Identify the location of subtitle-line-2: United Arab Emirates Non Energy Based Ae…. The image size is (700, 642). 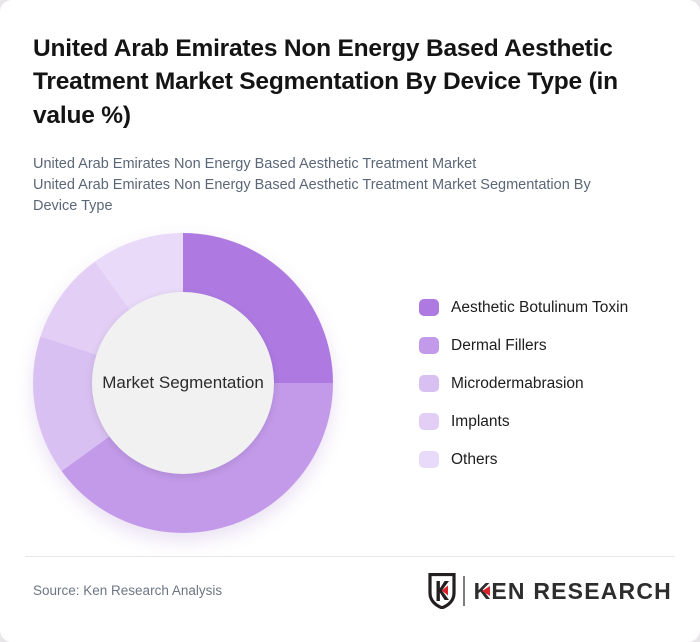
(312, 195).